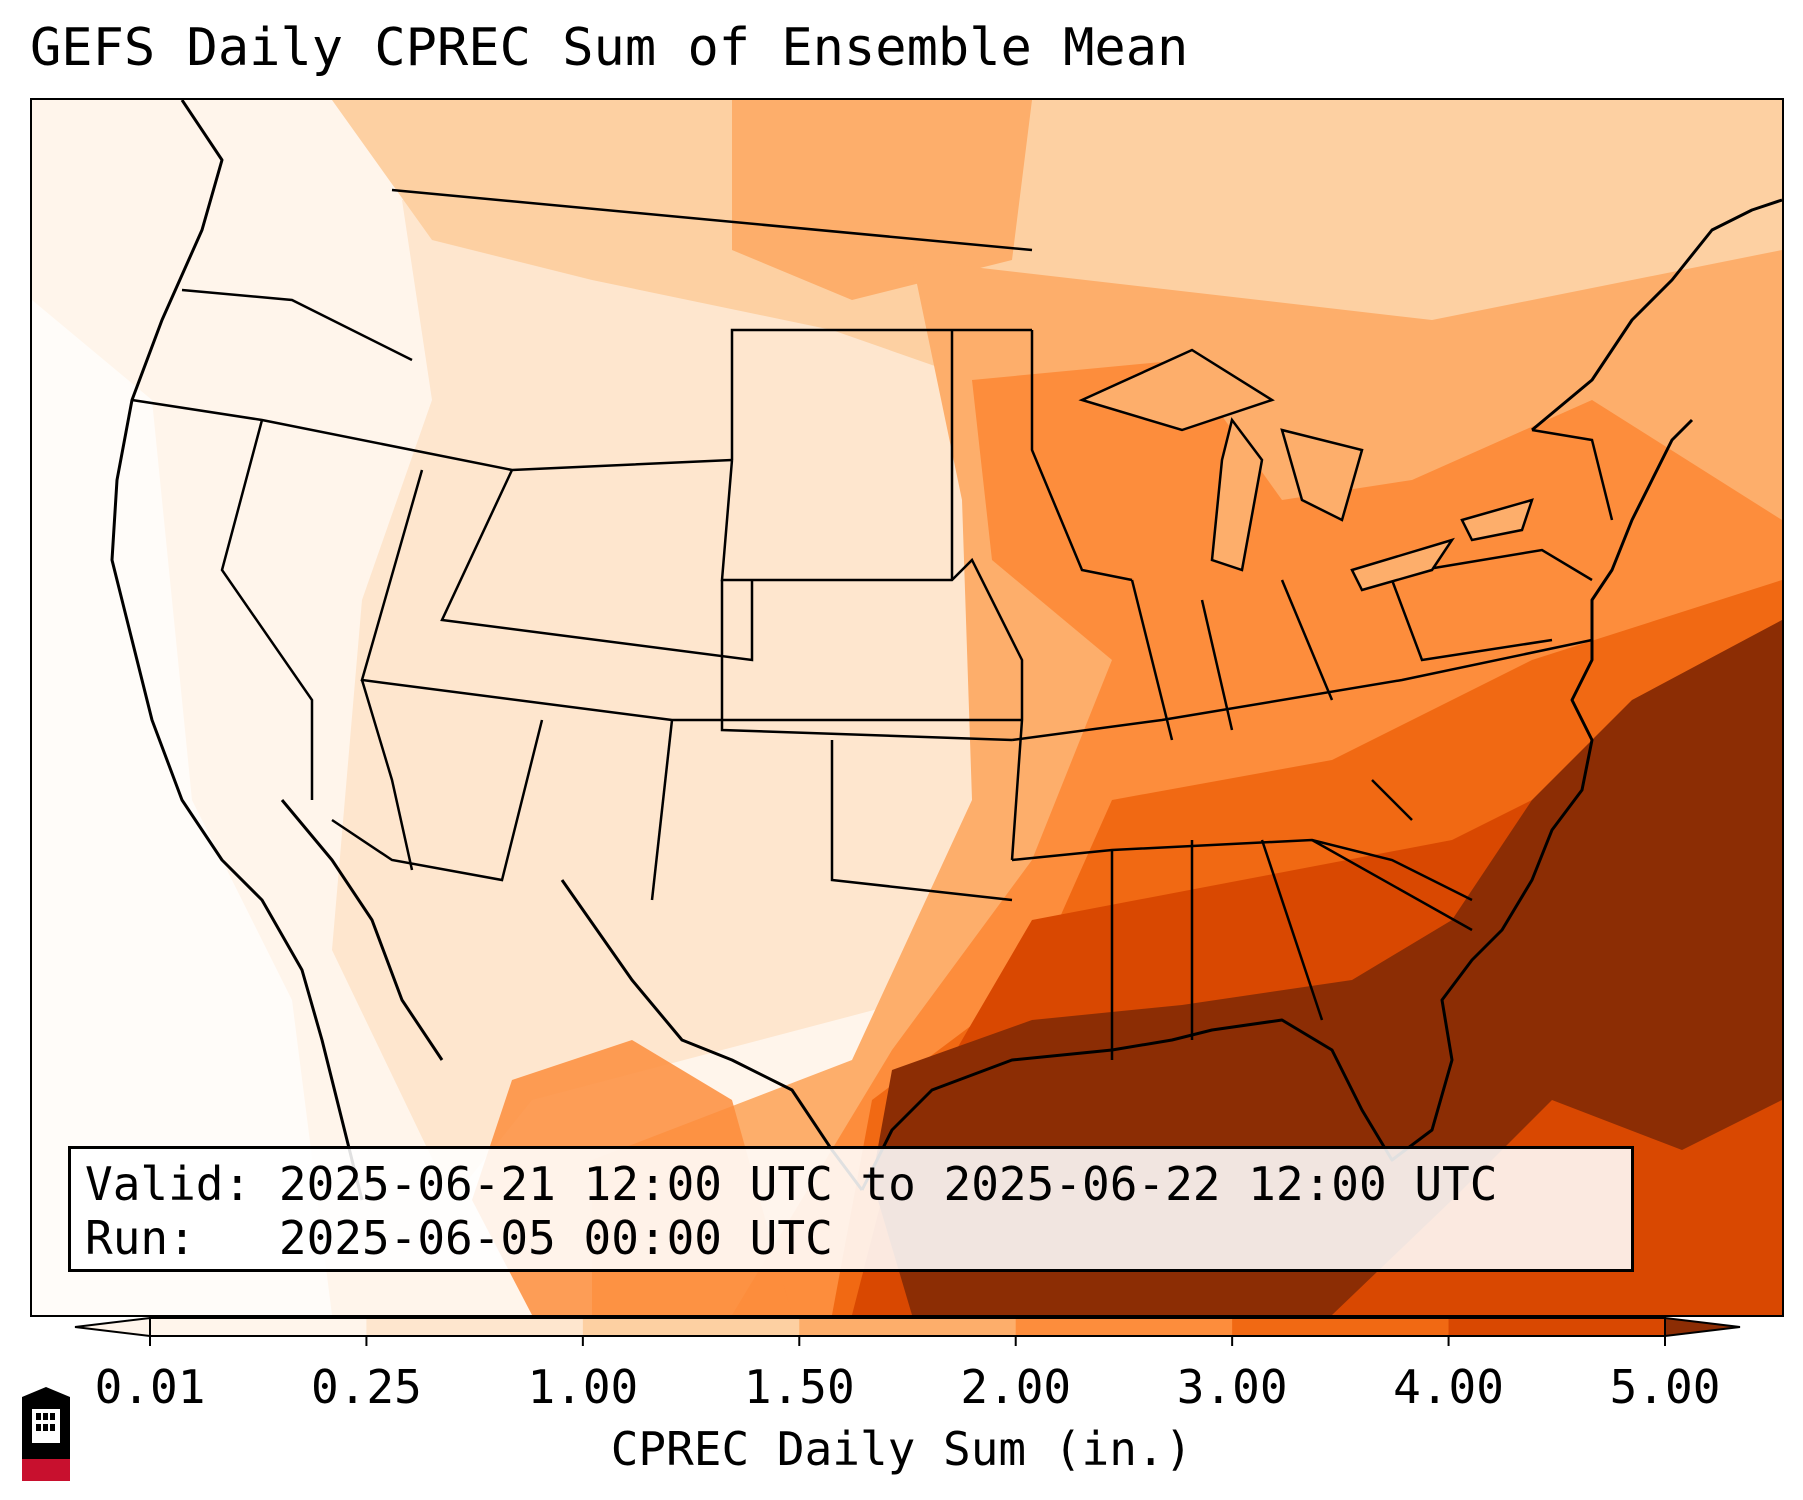 Image resolution: width=1803 pixels, height=1500 pixels. Describe the element at coordinates (168, 1184) in the screenshot. I see `valid-label: Valid:` at that location.